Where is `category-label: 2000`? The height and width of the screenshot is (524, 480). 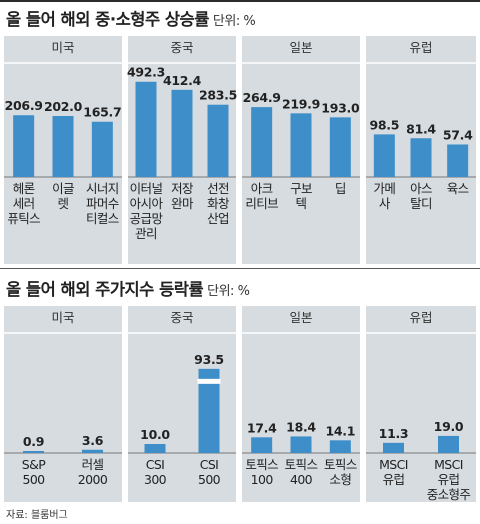 category-label: 2000 is located at coordinates (93, 479).